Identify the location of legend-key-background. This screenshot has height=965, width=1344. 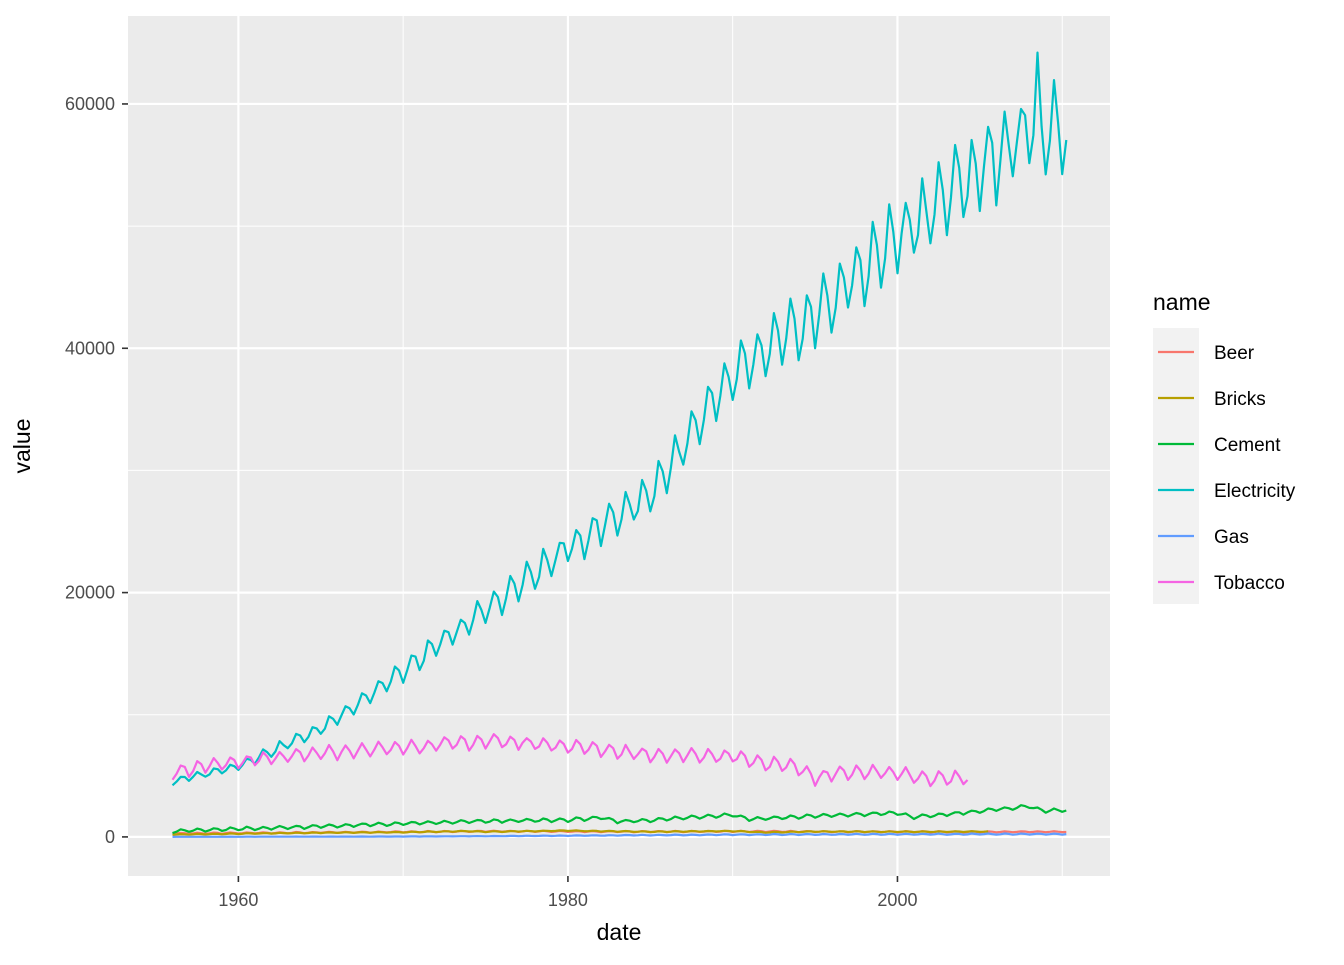
(1176, 466).